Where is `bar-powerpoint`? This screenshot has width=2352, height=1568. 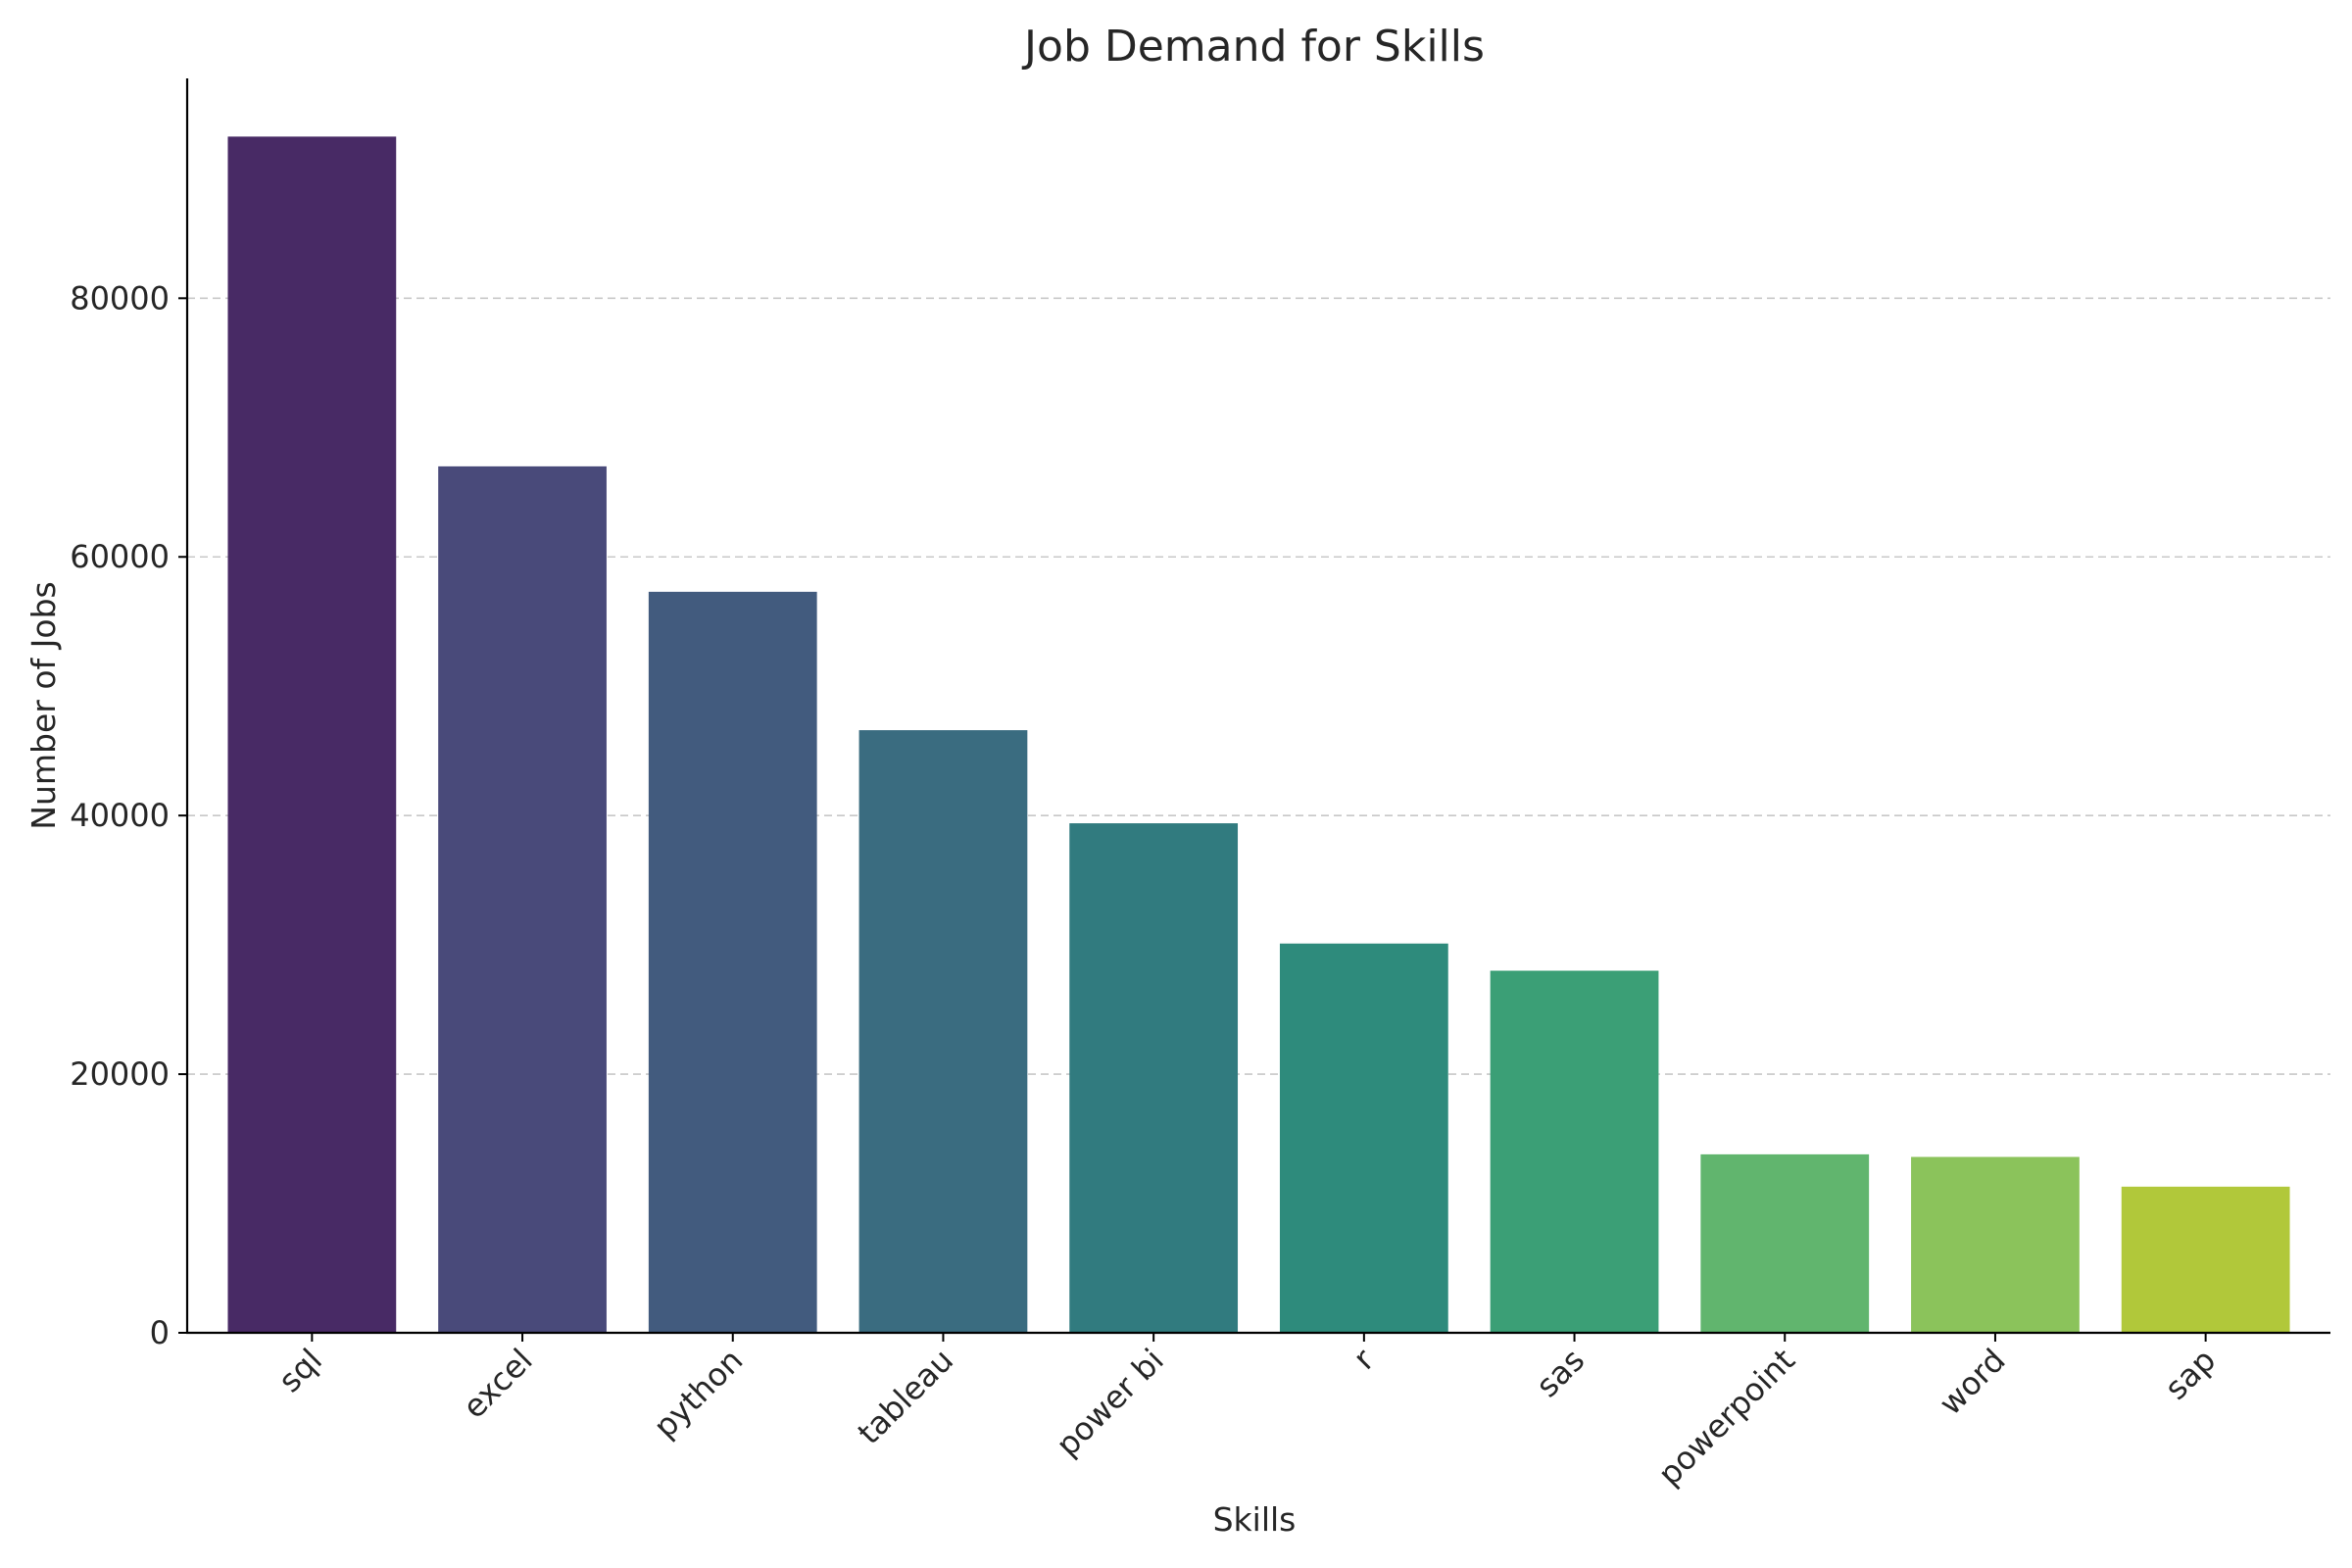 bar-powerpoint is located at coordinates (1785, 1243).